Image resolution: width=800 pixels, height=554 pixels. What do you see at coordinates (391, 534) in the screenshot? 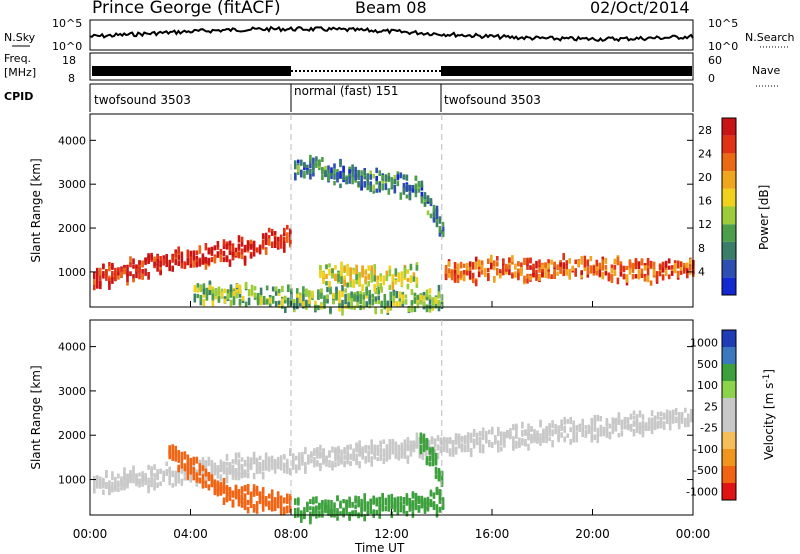
I see `x-tick-label: 12:00` at bounding box center [391, 534].